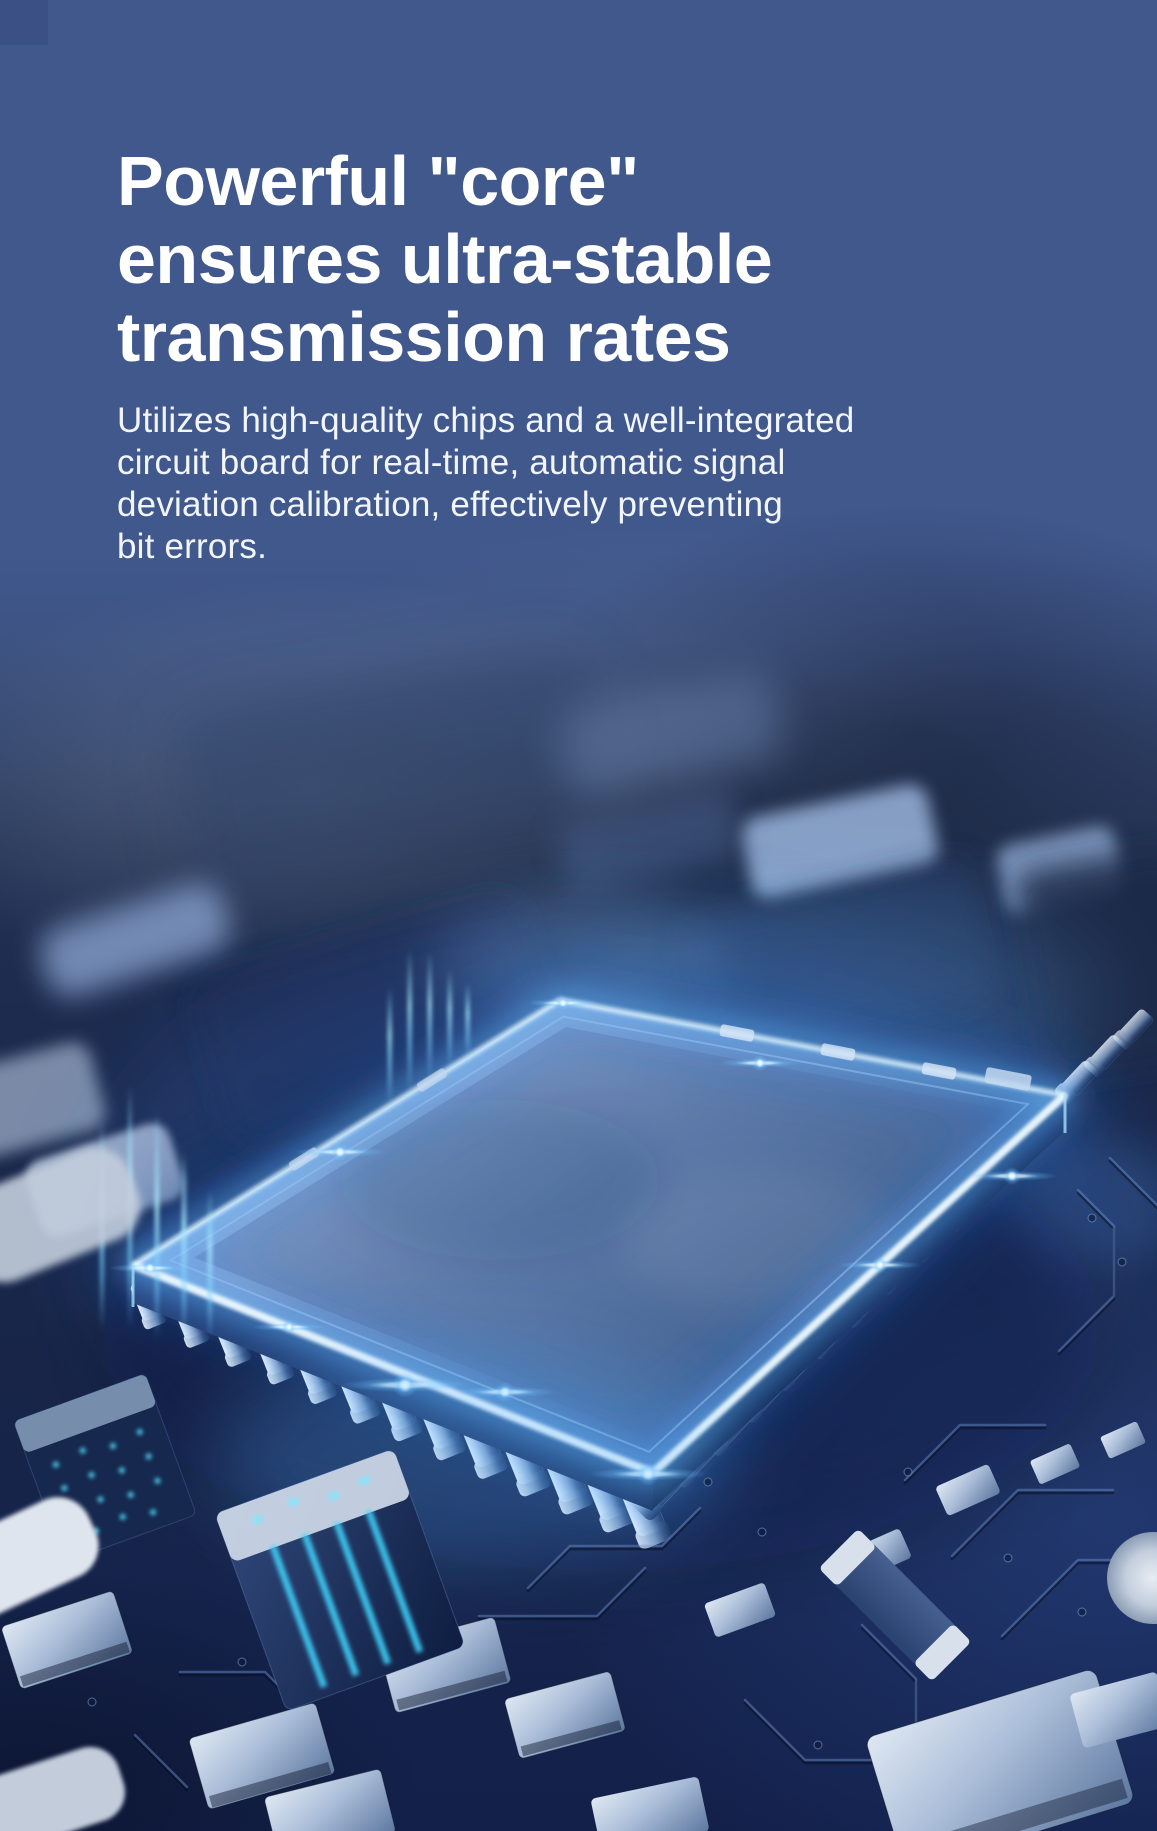 Image resolution: width=1157 pixels, height=1831 pixels. What do you see at coordinates (24, 22) in the screenshot?
I see `corner-shade` at bounding box center [24, 22].